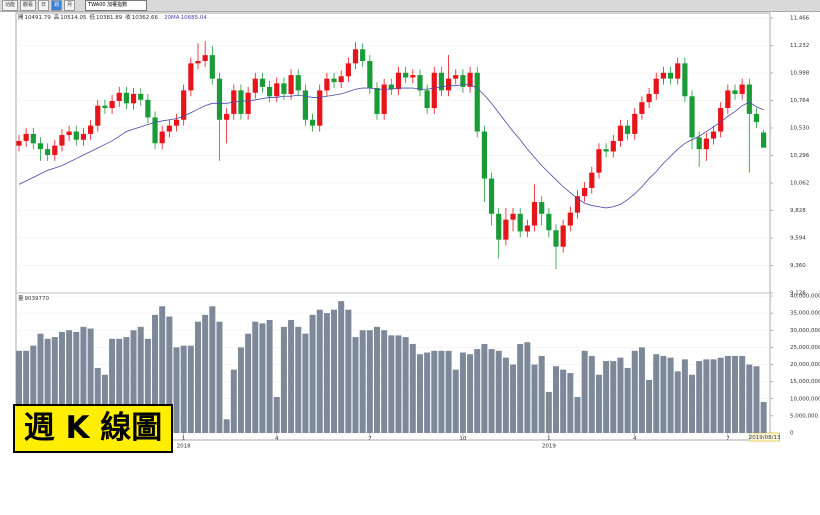 Image resolution: width=820 pixels, height=515 pixels. What do you see at coordinates (37, 299) in the screenshot?
I see `volume-value: 9039770` at bounding box center [37, 299].